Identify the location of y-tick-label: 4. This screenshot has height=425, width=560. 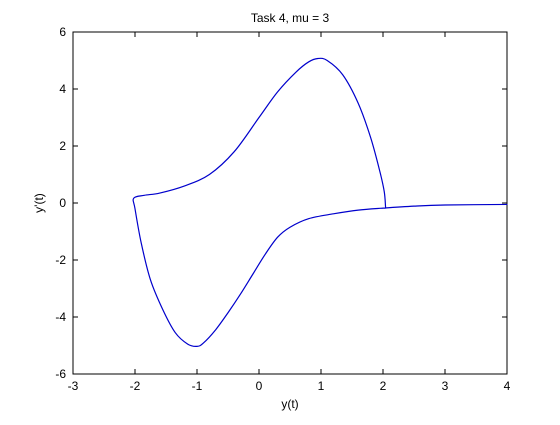
(62, 89).